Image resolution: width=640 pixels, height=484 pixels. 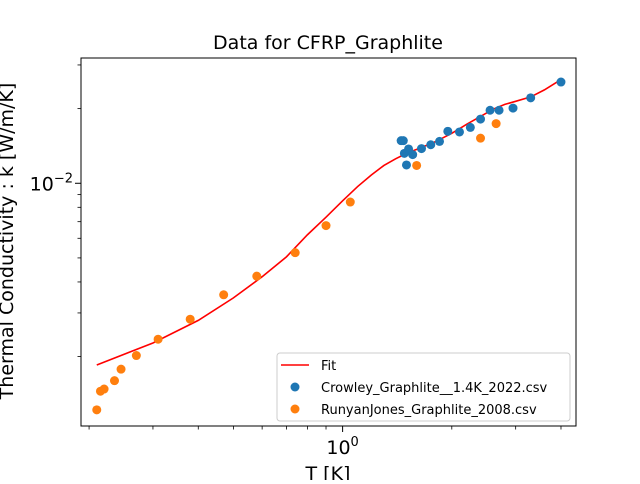 I want to click on legend-label: Crowley_Graphlite__1.4K_2022.csv, so click(x=434, y=388).